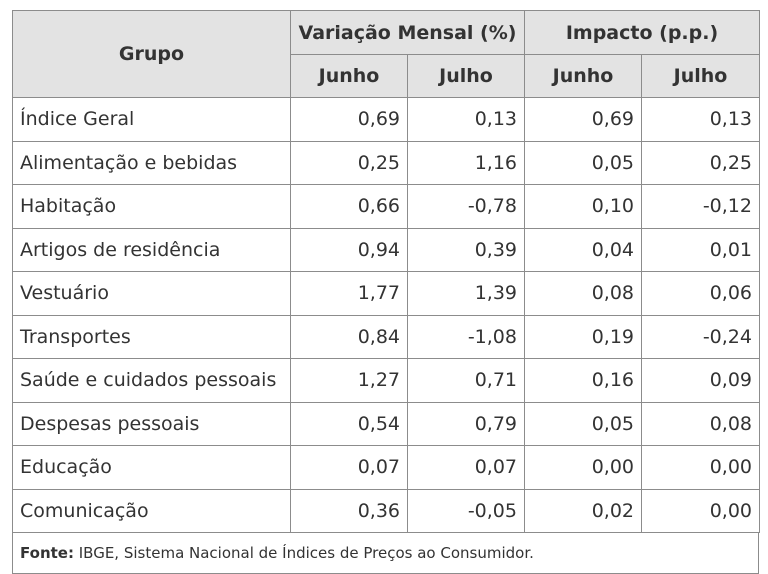  What do you see at coordinates (466, 380) in the screenshot?
I see `value-cell: 0,71` at bounding box center [466, 380].